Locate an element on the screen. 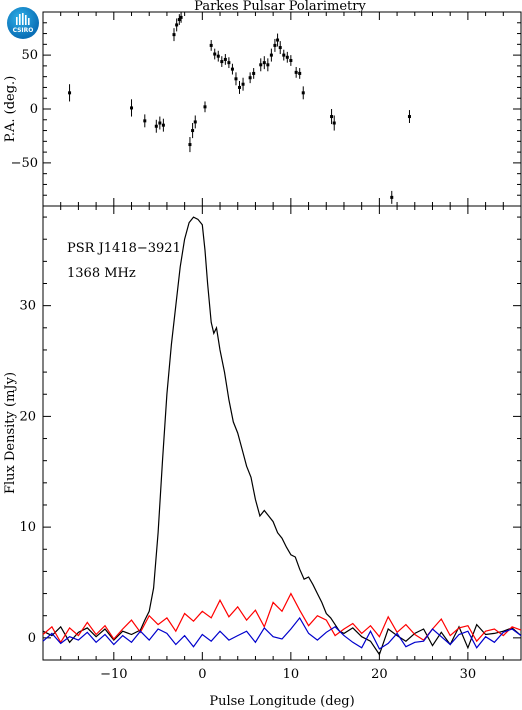 Image resolution: width=522 pixels, height=710 pixels. pulsar-name-annotation: PSR J1418−3921 is located at coordinates (124, 248).